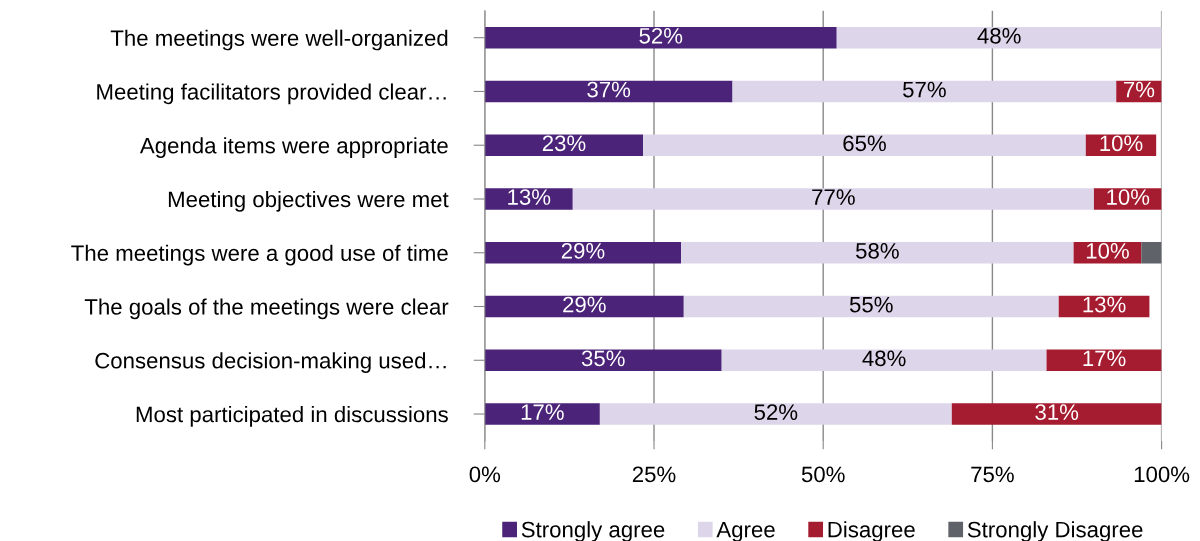 The image size is (1200, 541). I want to click on data-label: 65%, so click(864, 143).